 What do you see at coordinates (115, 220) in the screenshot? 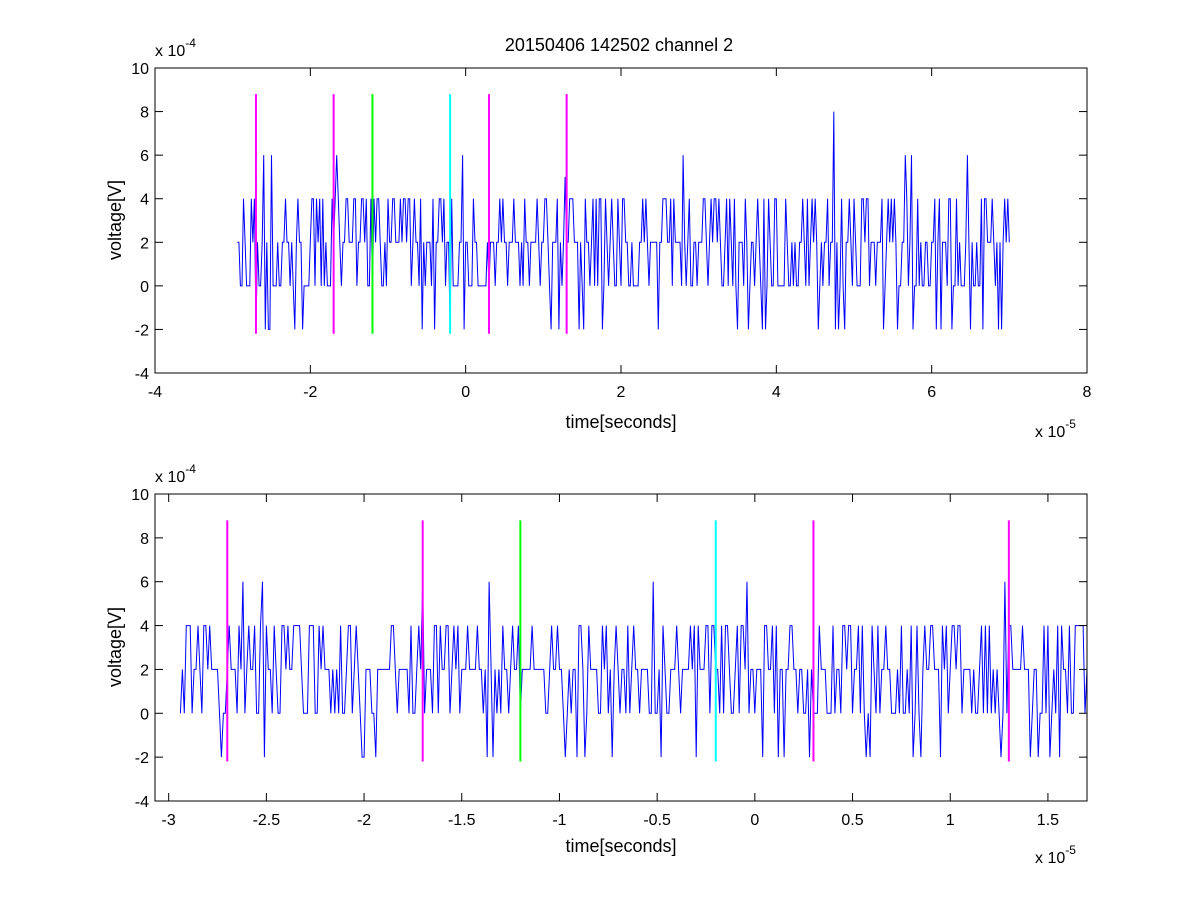
I see `top-plot-y-axis-label: voltage[V]` at bounding box center [115, 220].